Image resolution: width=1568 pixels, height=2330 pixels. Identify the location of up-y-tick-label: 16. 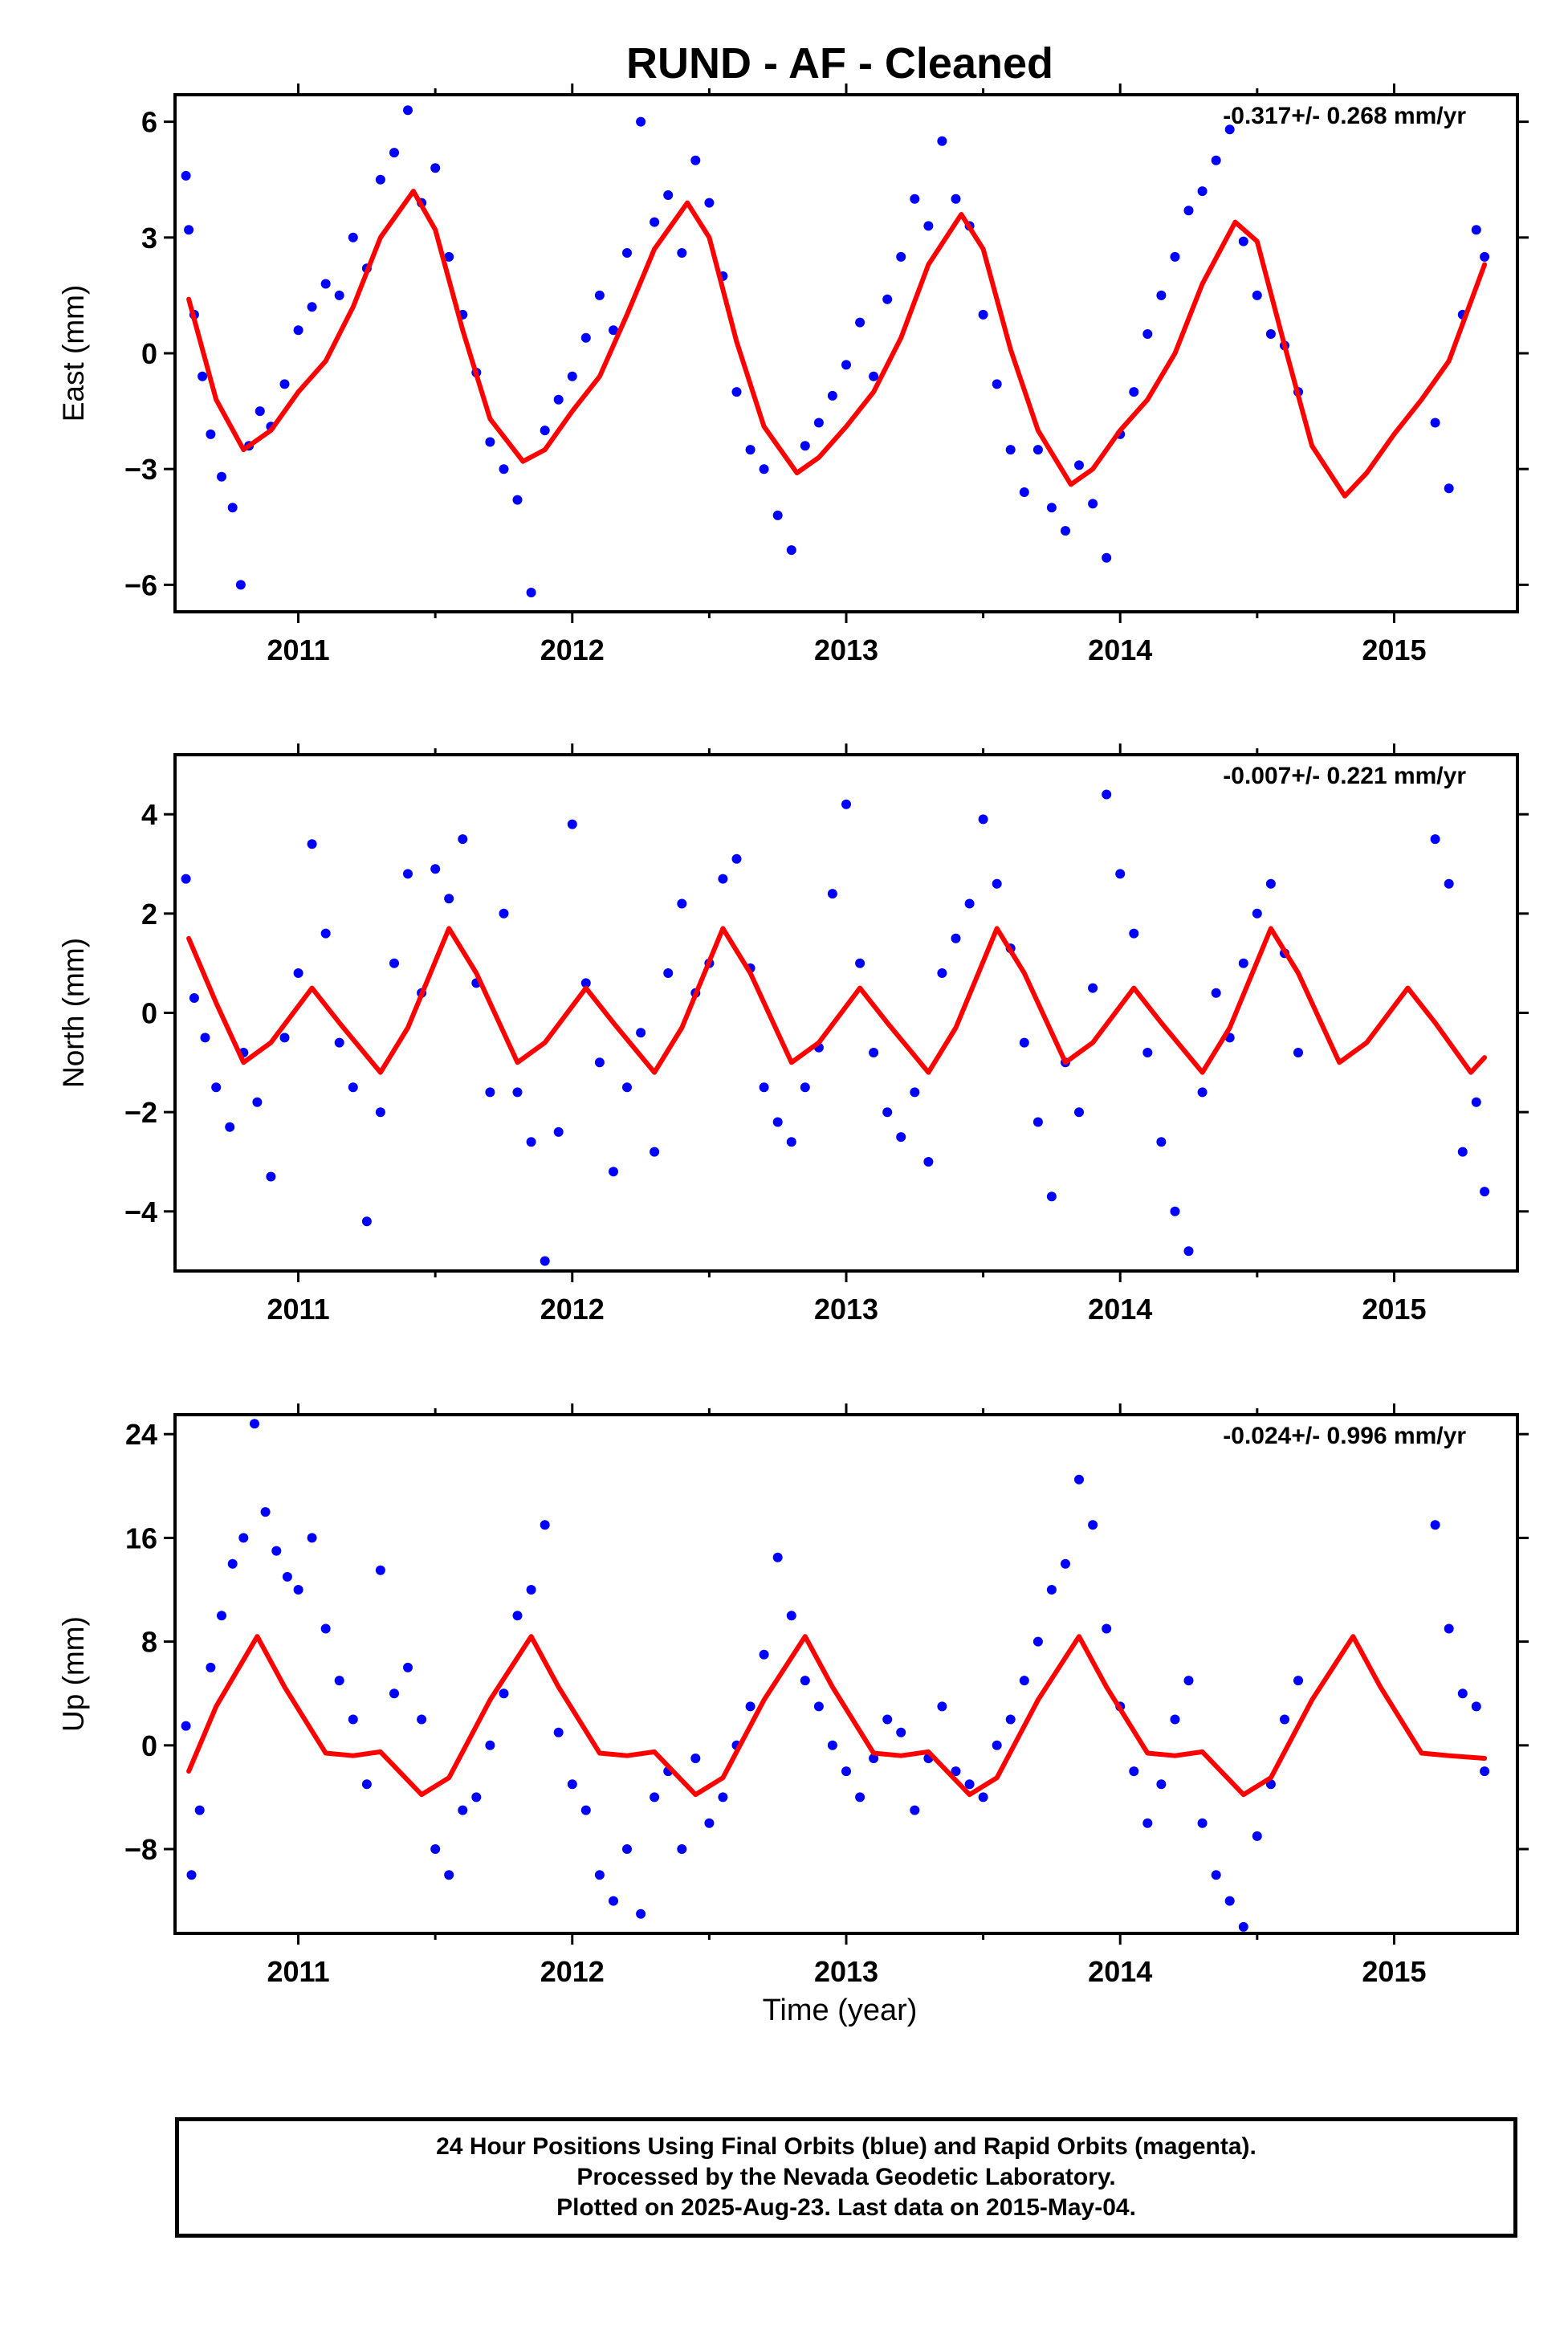
(141, 1537).